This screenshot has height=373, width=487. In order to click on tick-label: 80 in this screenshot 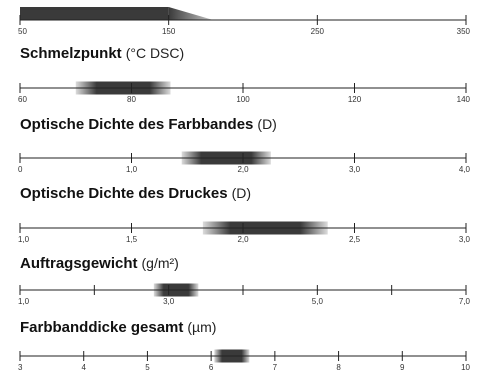, I will do `click(131, 99)`.